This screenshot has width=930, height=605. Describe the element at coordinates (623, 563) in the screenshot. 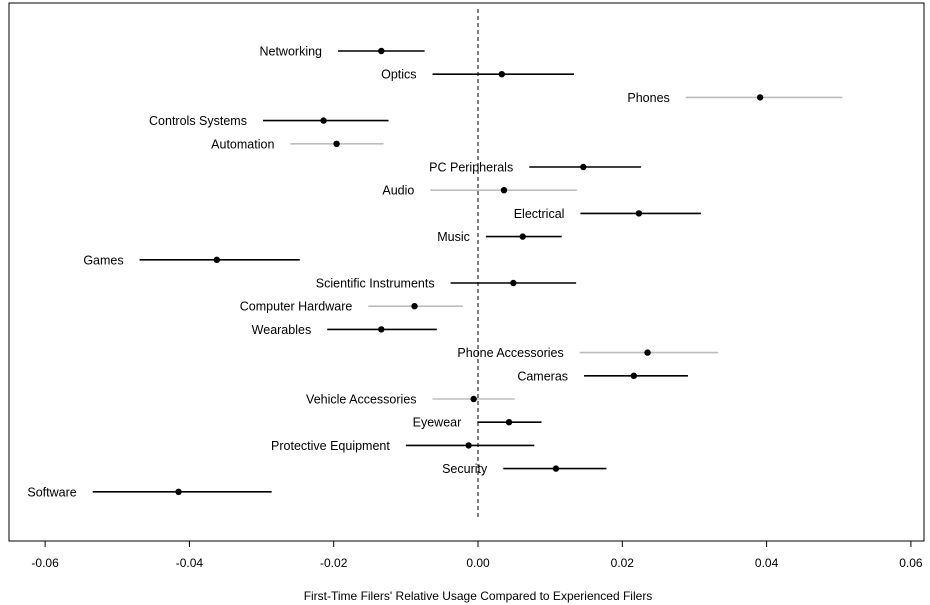

I see `x-tick-label: 0.02` at that location.